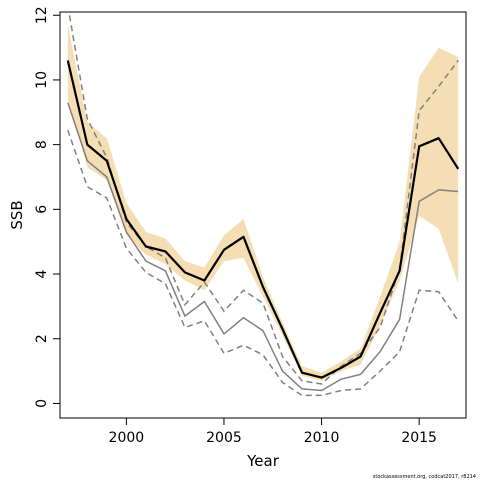  I want to click on y-axis-title: SSB, so click(17, 214).